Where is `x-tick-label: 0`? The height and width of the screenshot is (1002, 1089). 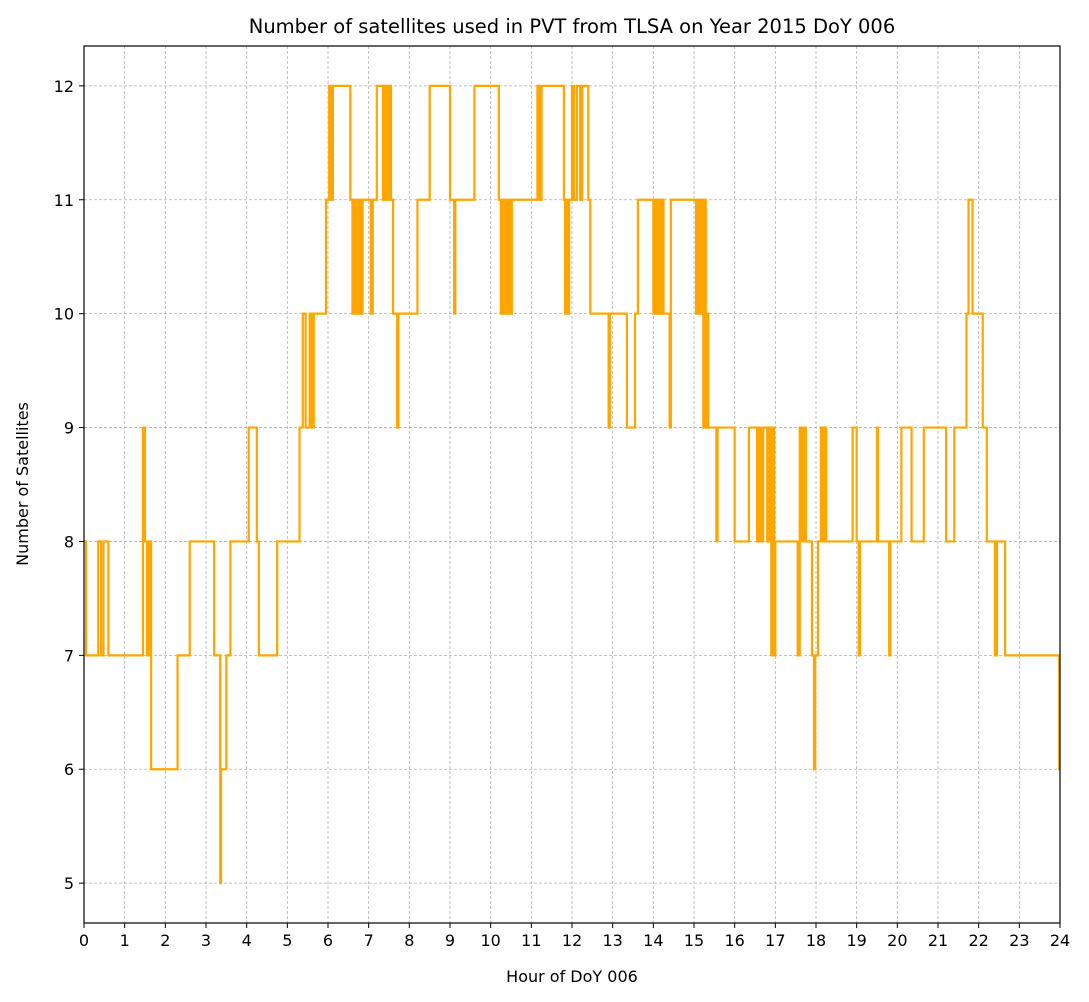 x-tick-label: 0 is located at coordinates (84, 940).